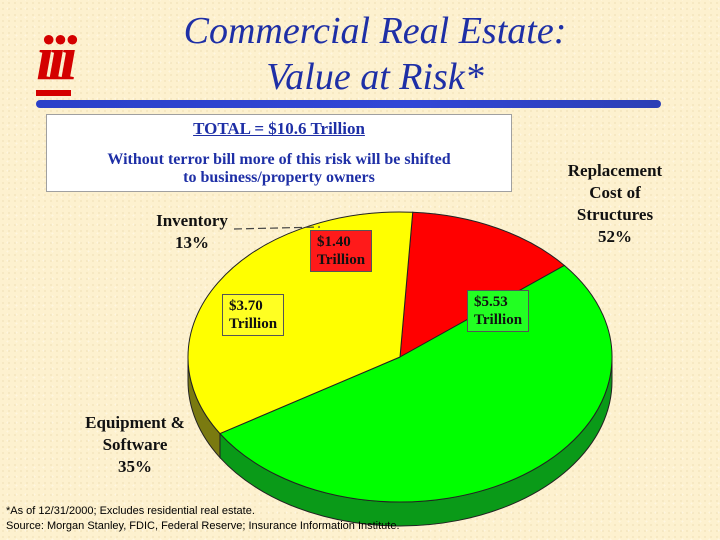  I want to click on inventory-percent: 13%, so click(192, 242).